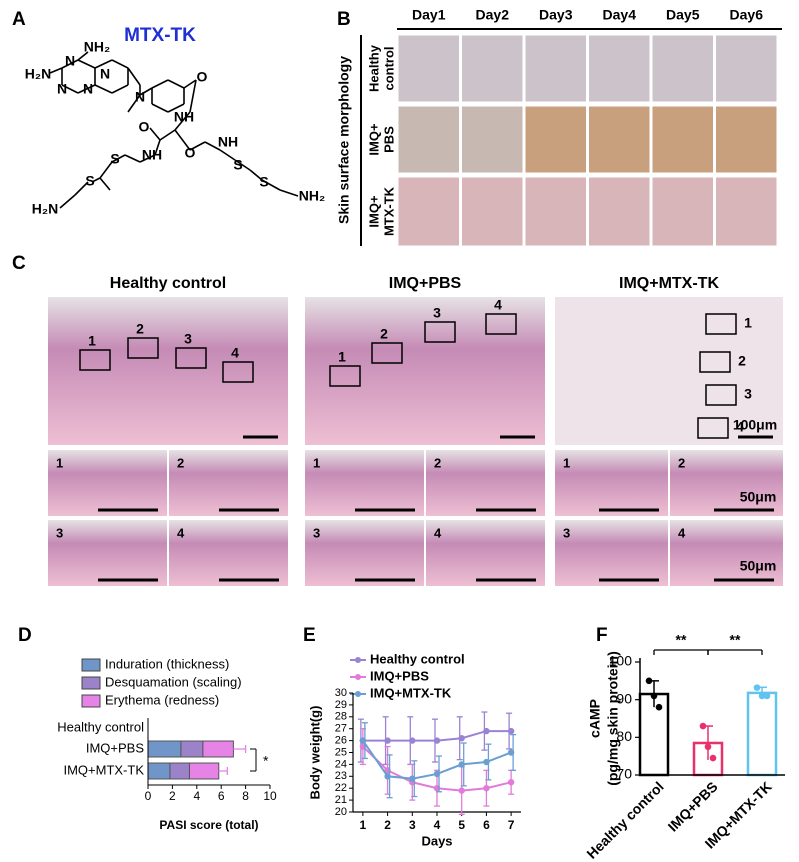  What do you see at coordinates (173, 681) in the screenshot?
I see `legend-label: Desquamation (scaling)` at bounding box center [173, 681].